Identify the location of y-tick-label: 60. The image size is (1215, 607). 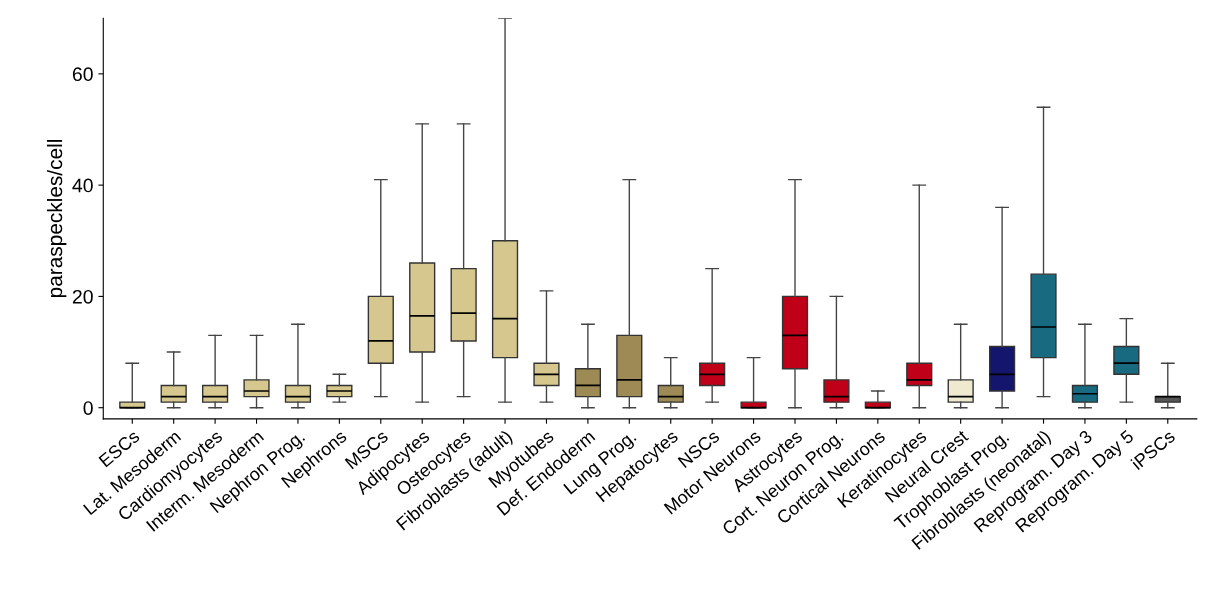
(82, 74).